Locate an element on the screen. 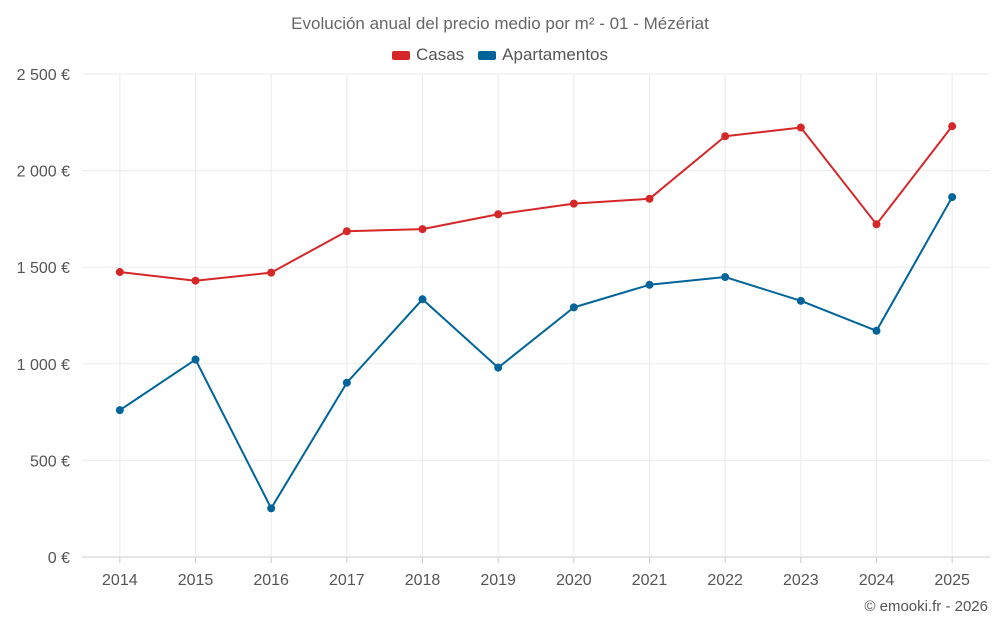 Image resolution: width=1000 pixels, height=625 pixels. legend-item-casas: Casas is located at coordinates (428, 55).